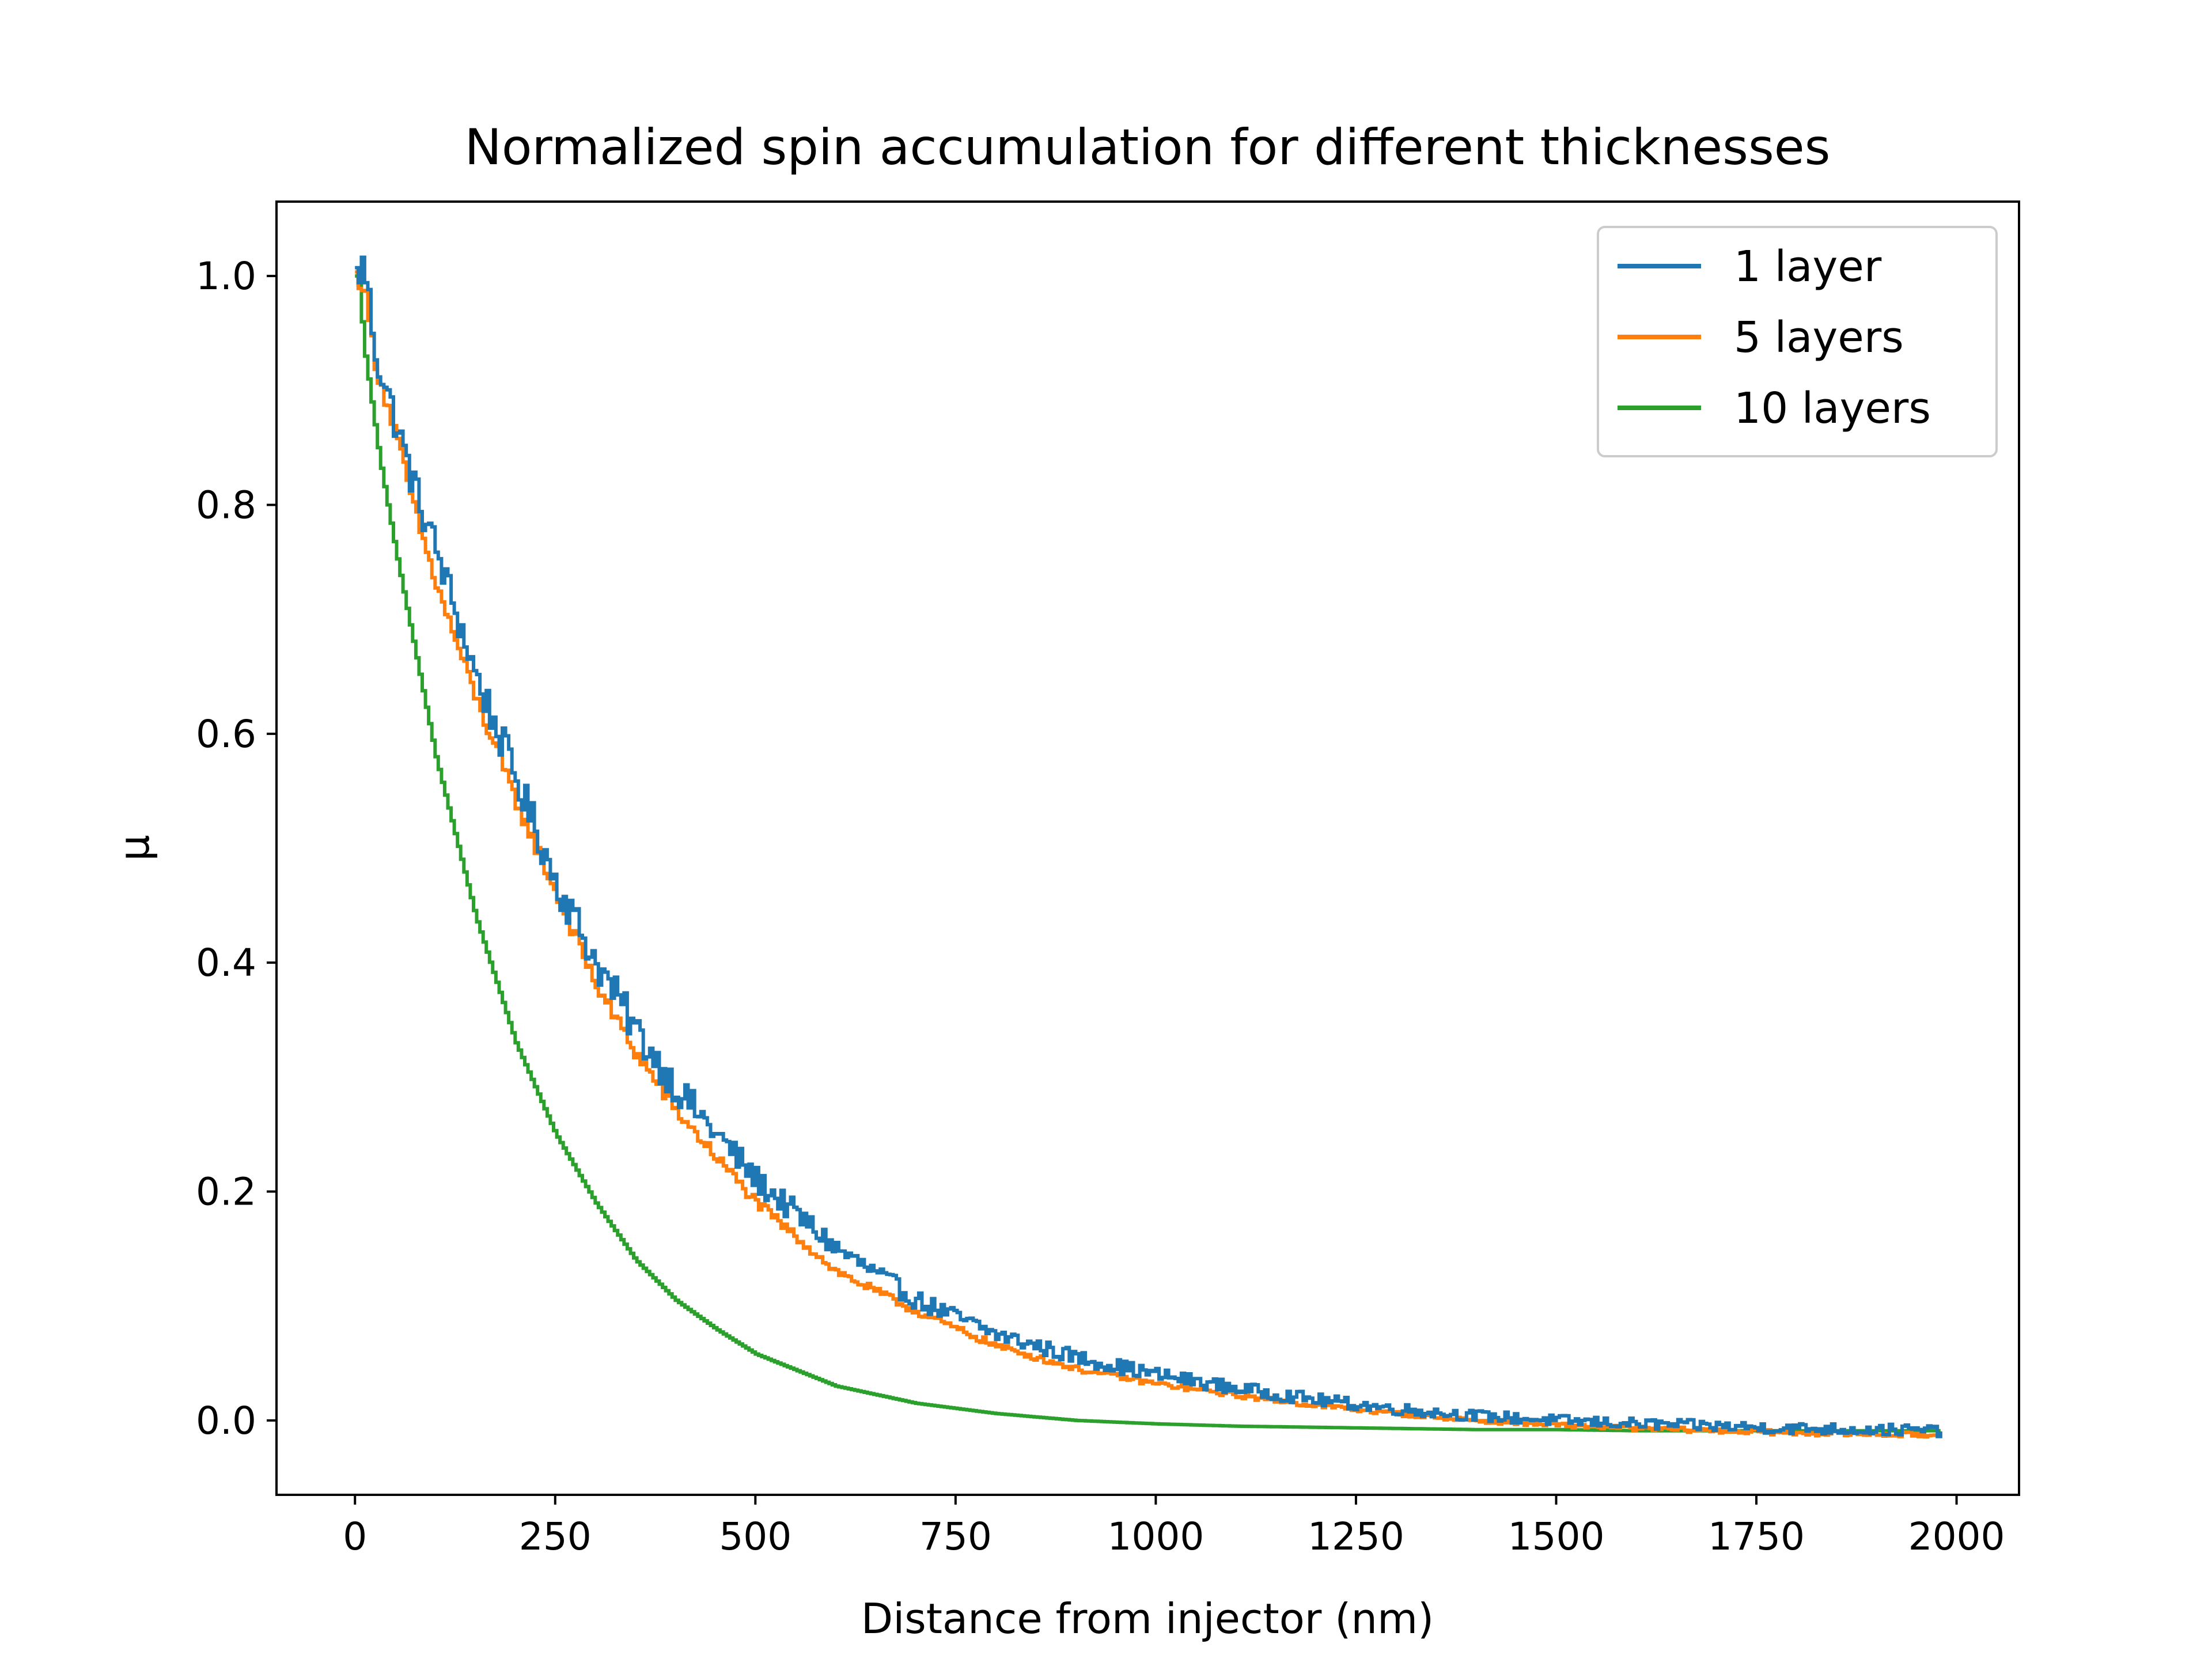  What do you see at coordinates (355, 1536) in the screenshot?
I see `x-tick-label: 0` at bounding box center [355, 1536].